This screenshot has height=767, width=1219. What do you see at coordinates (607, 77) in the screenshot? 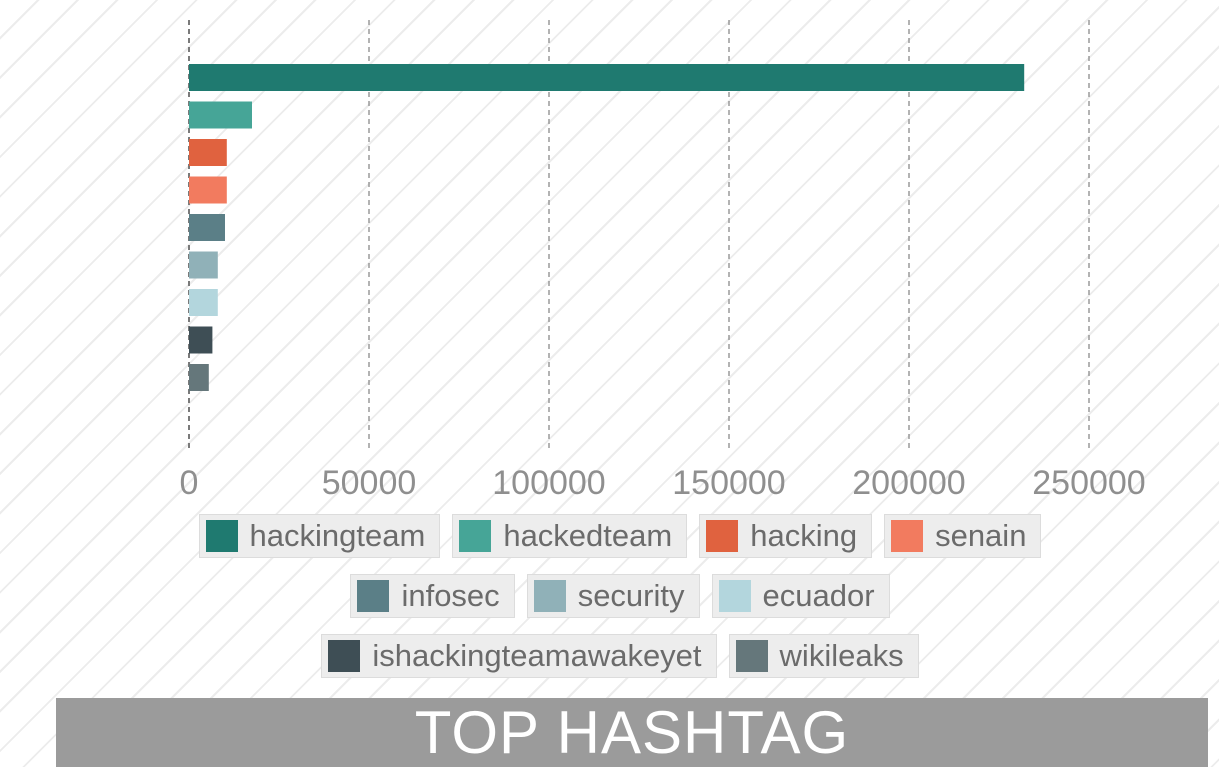
I see `bar-hackingteam` at bounding box center [607, 77].